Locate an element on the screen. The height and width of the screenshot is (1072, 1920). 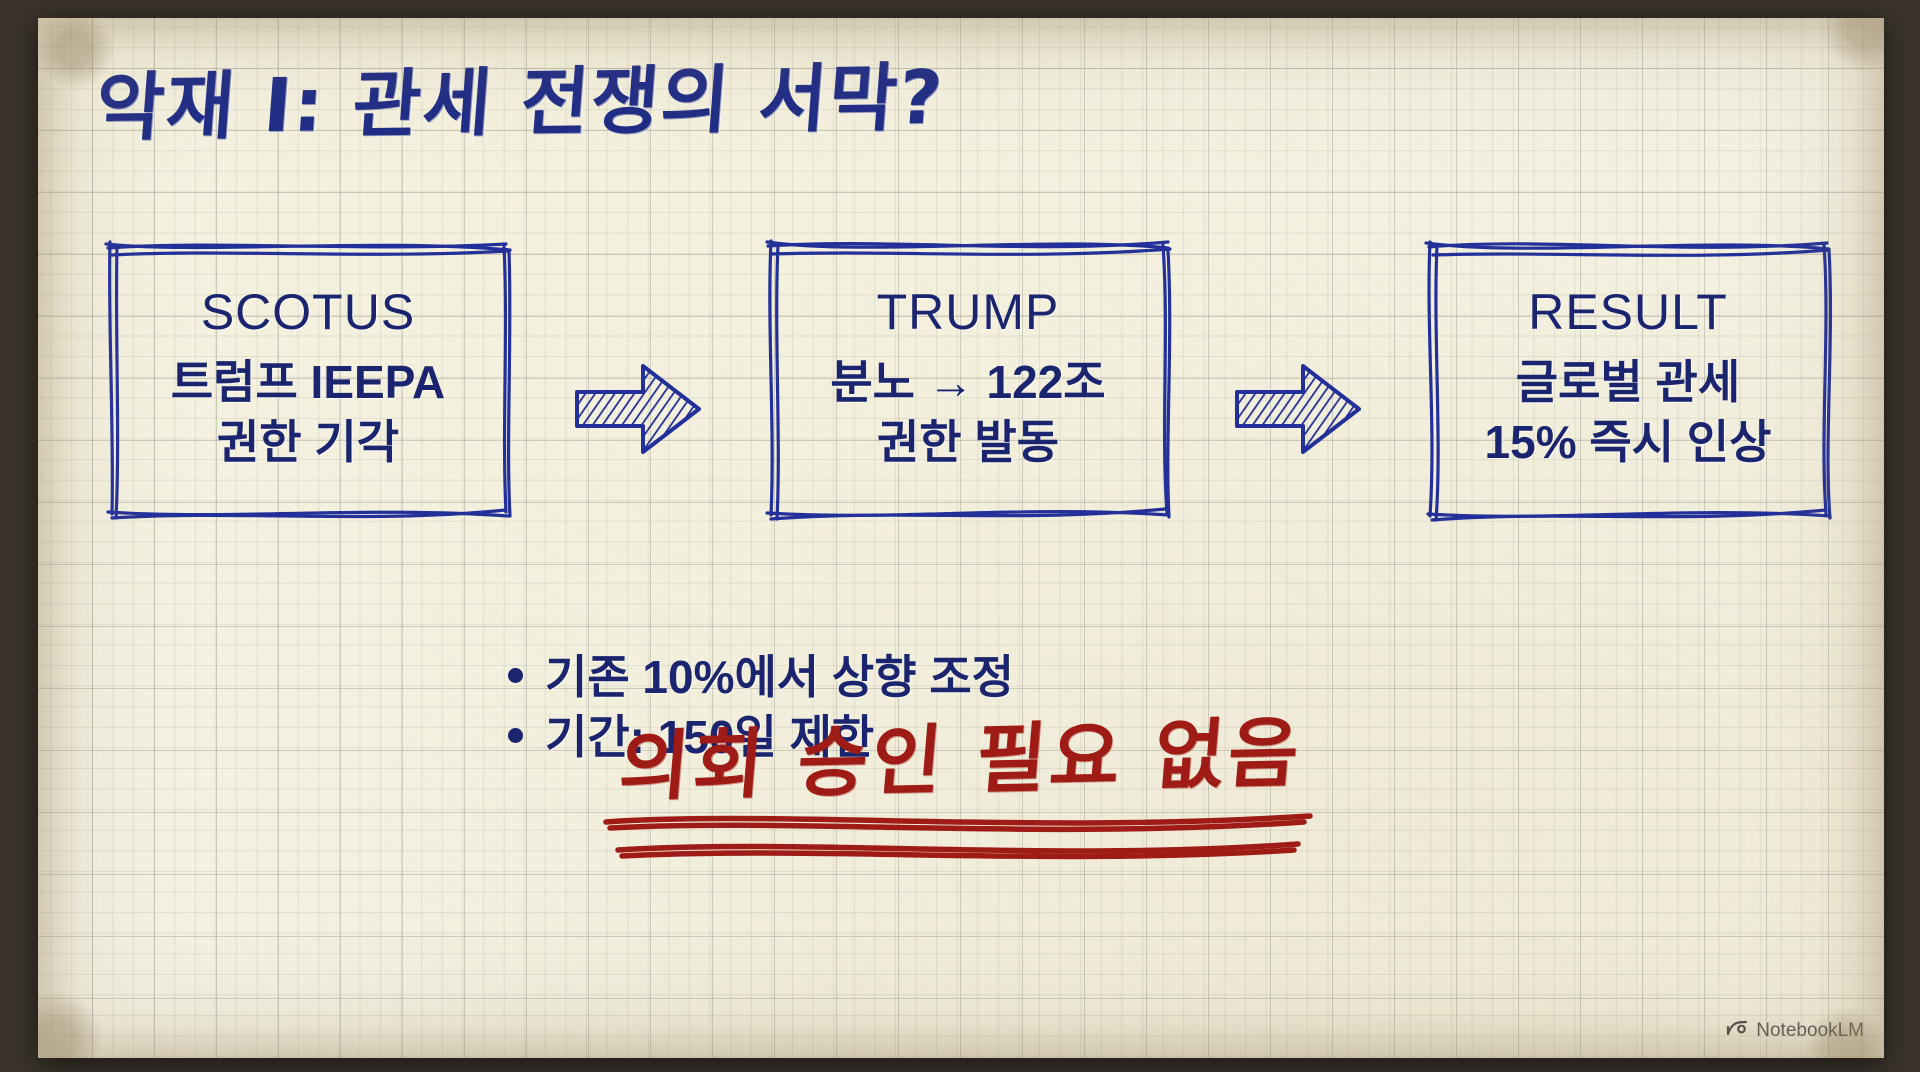
bullet-text: 기간: 150일 제한 is located at coordinates (710, 736).